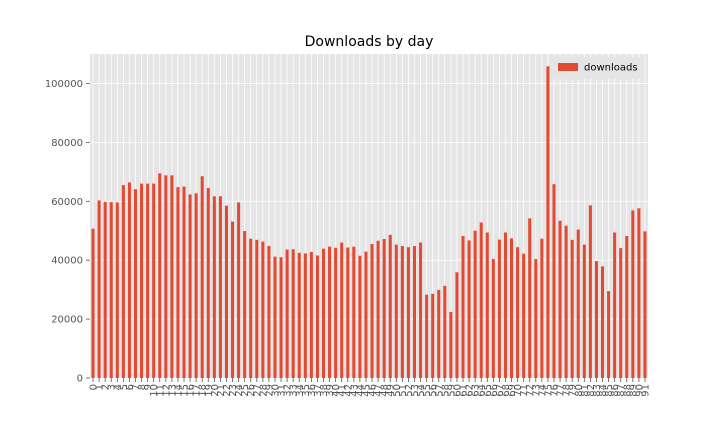  I want to click on x-tick-label: 49, so click(391, 390).